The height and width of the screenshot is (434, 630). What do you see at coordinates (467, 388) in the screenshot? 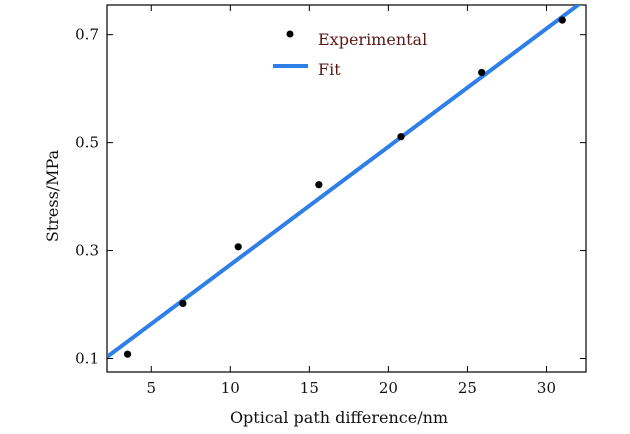
I see `x-tick-label: 25` at bounding box center [467, 388].